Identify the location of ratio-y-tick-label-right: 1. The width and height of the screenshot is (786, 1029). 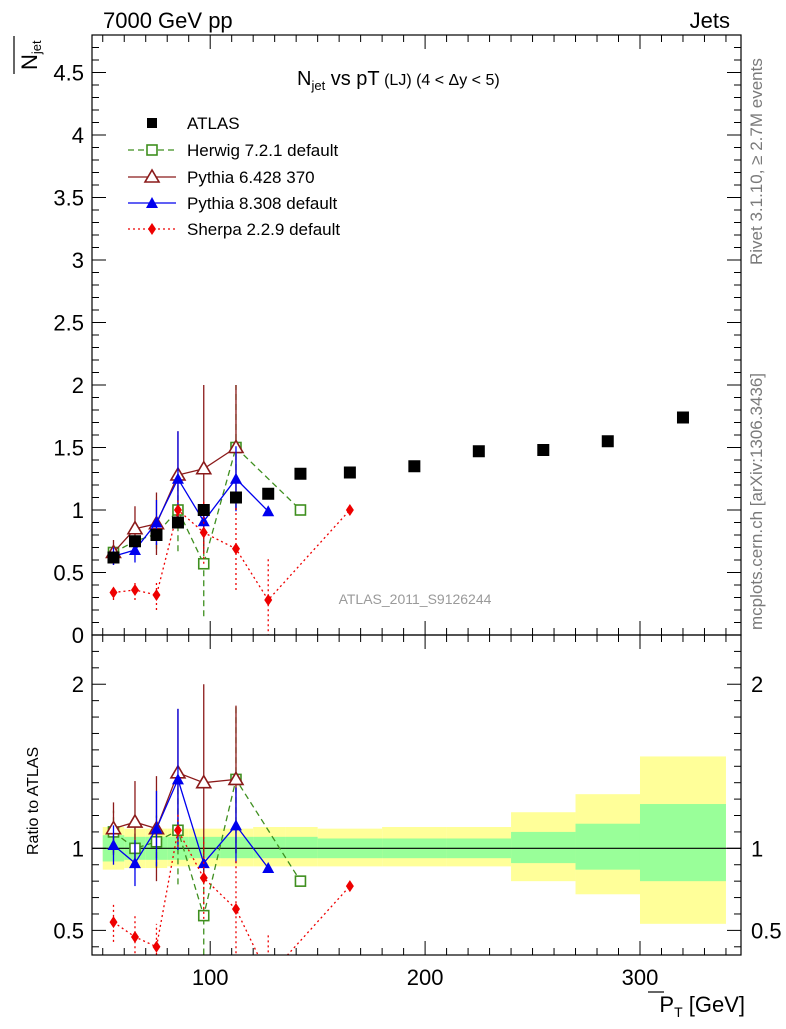
(757, 848).